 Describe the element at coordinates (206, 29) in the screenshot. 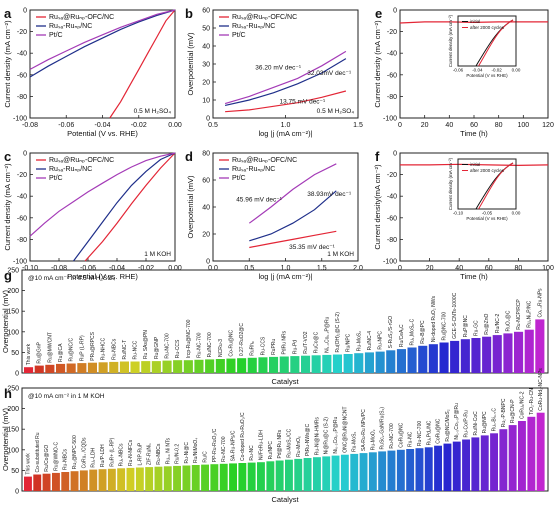

I see `y-tick-label-b: 50` at that location.